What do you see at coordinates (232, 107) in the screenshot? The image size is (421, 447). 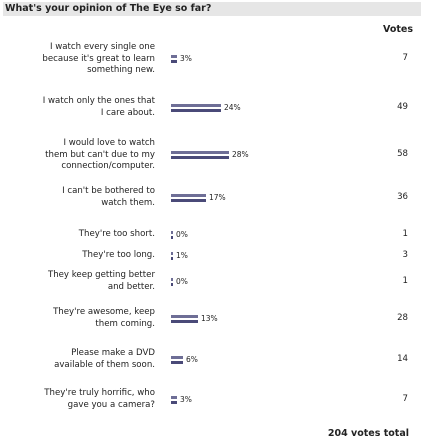 I see `option-percent: 24%` at bounding box center [232, 107].